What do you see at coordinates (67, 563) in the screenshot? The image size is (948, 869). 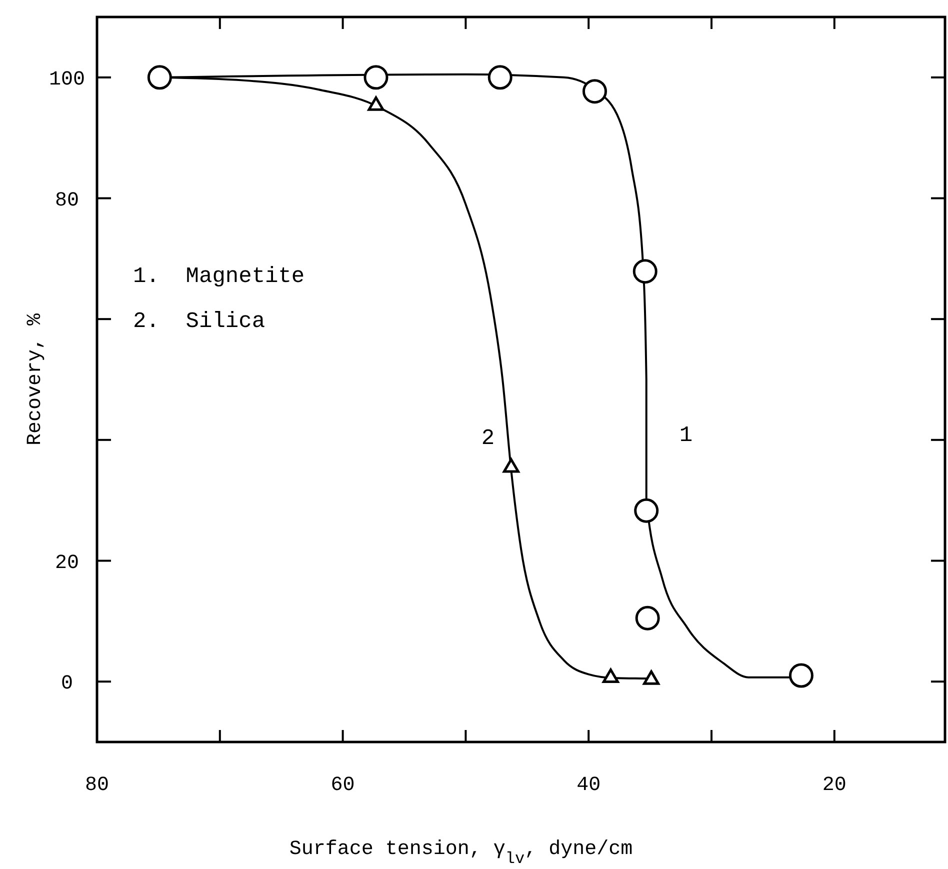 I see `y-tick-label: 20` at bounding box center [67, 563].